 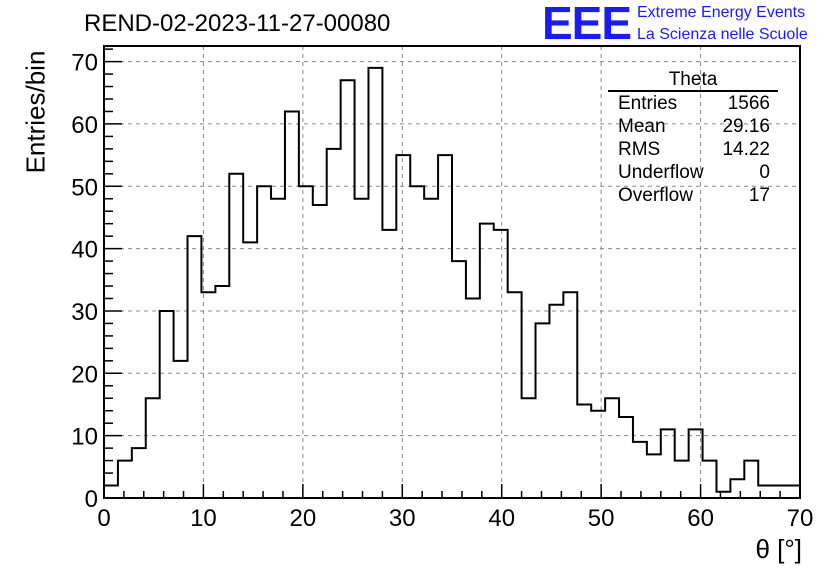 What do you see at coordinates (661, 172) in the screenshot?
I see `stats-label: Underflow` at bounding box center [661, 172].